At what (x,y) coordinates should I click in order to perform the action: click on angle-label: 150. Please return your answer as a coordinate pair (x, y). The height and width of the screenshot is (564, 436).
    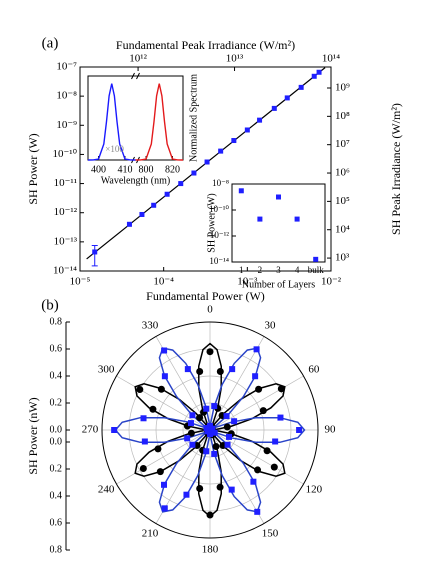
    Looking at the image, I should click on (270, 533).